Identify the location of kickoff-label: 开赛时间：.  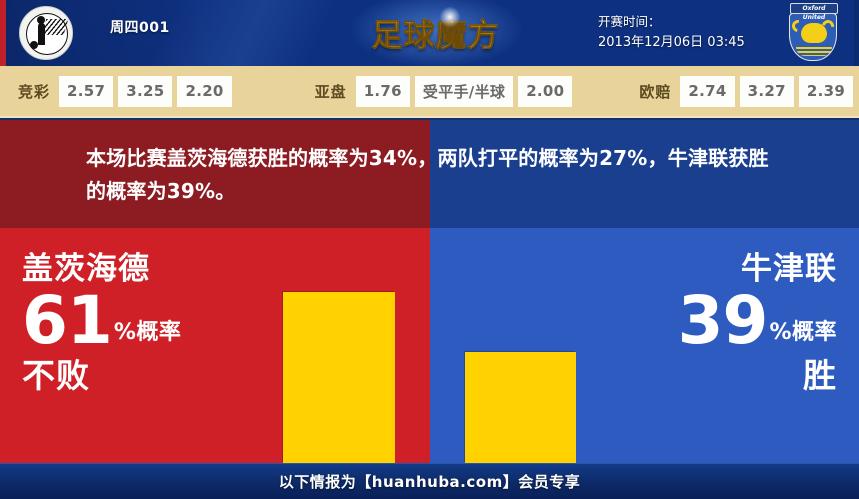
(629, 21).